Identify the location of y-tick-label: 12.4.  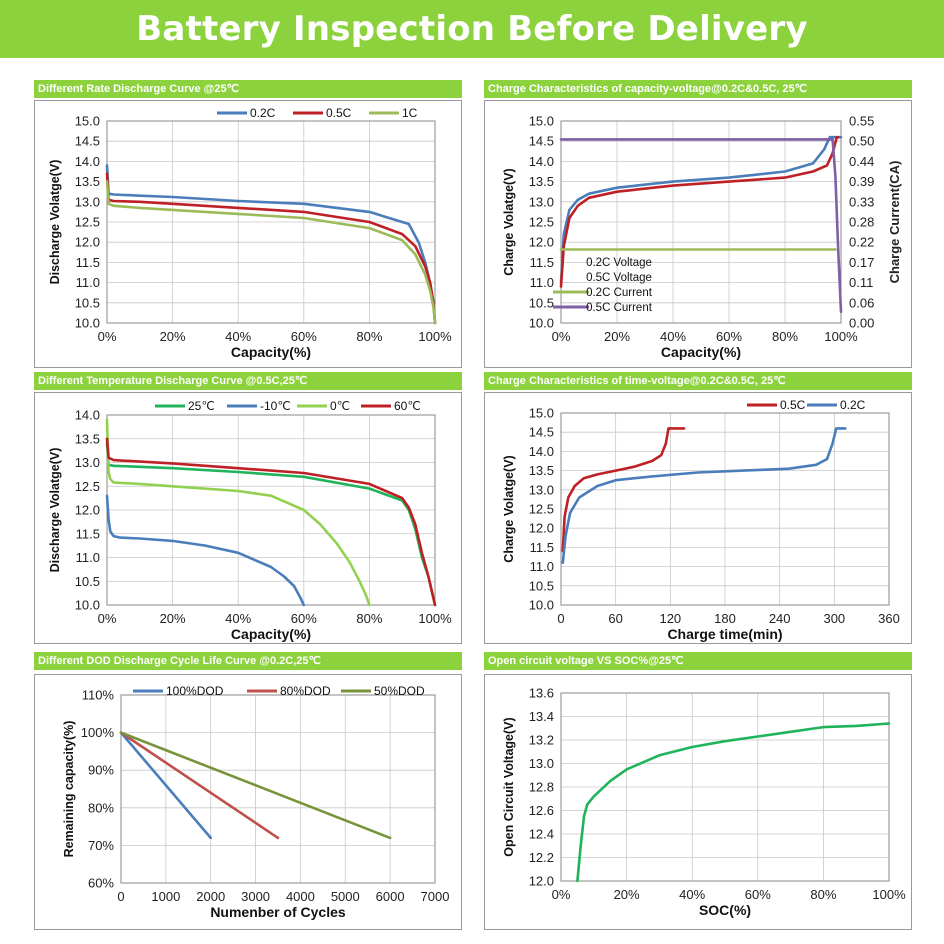
(541, 834).